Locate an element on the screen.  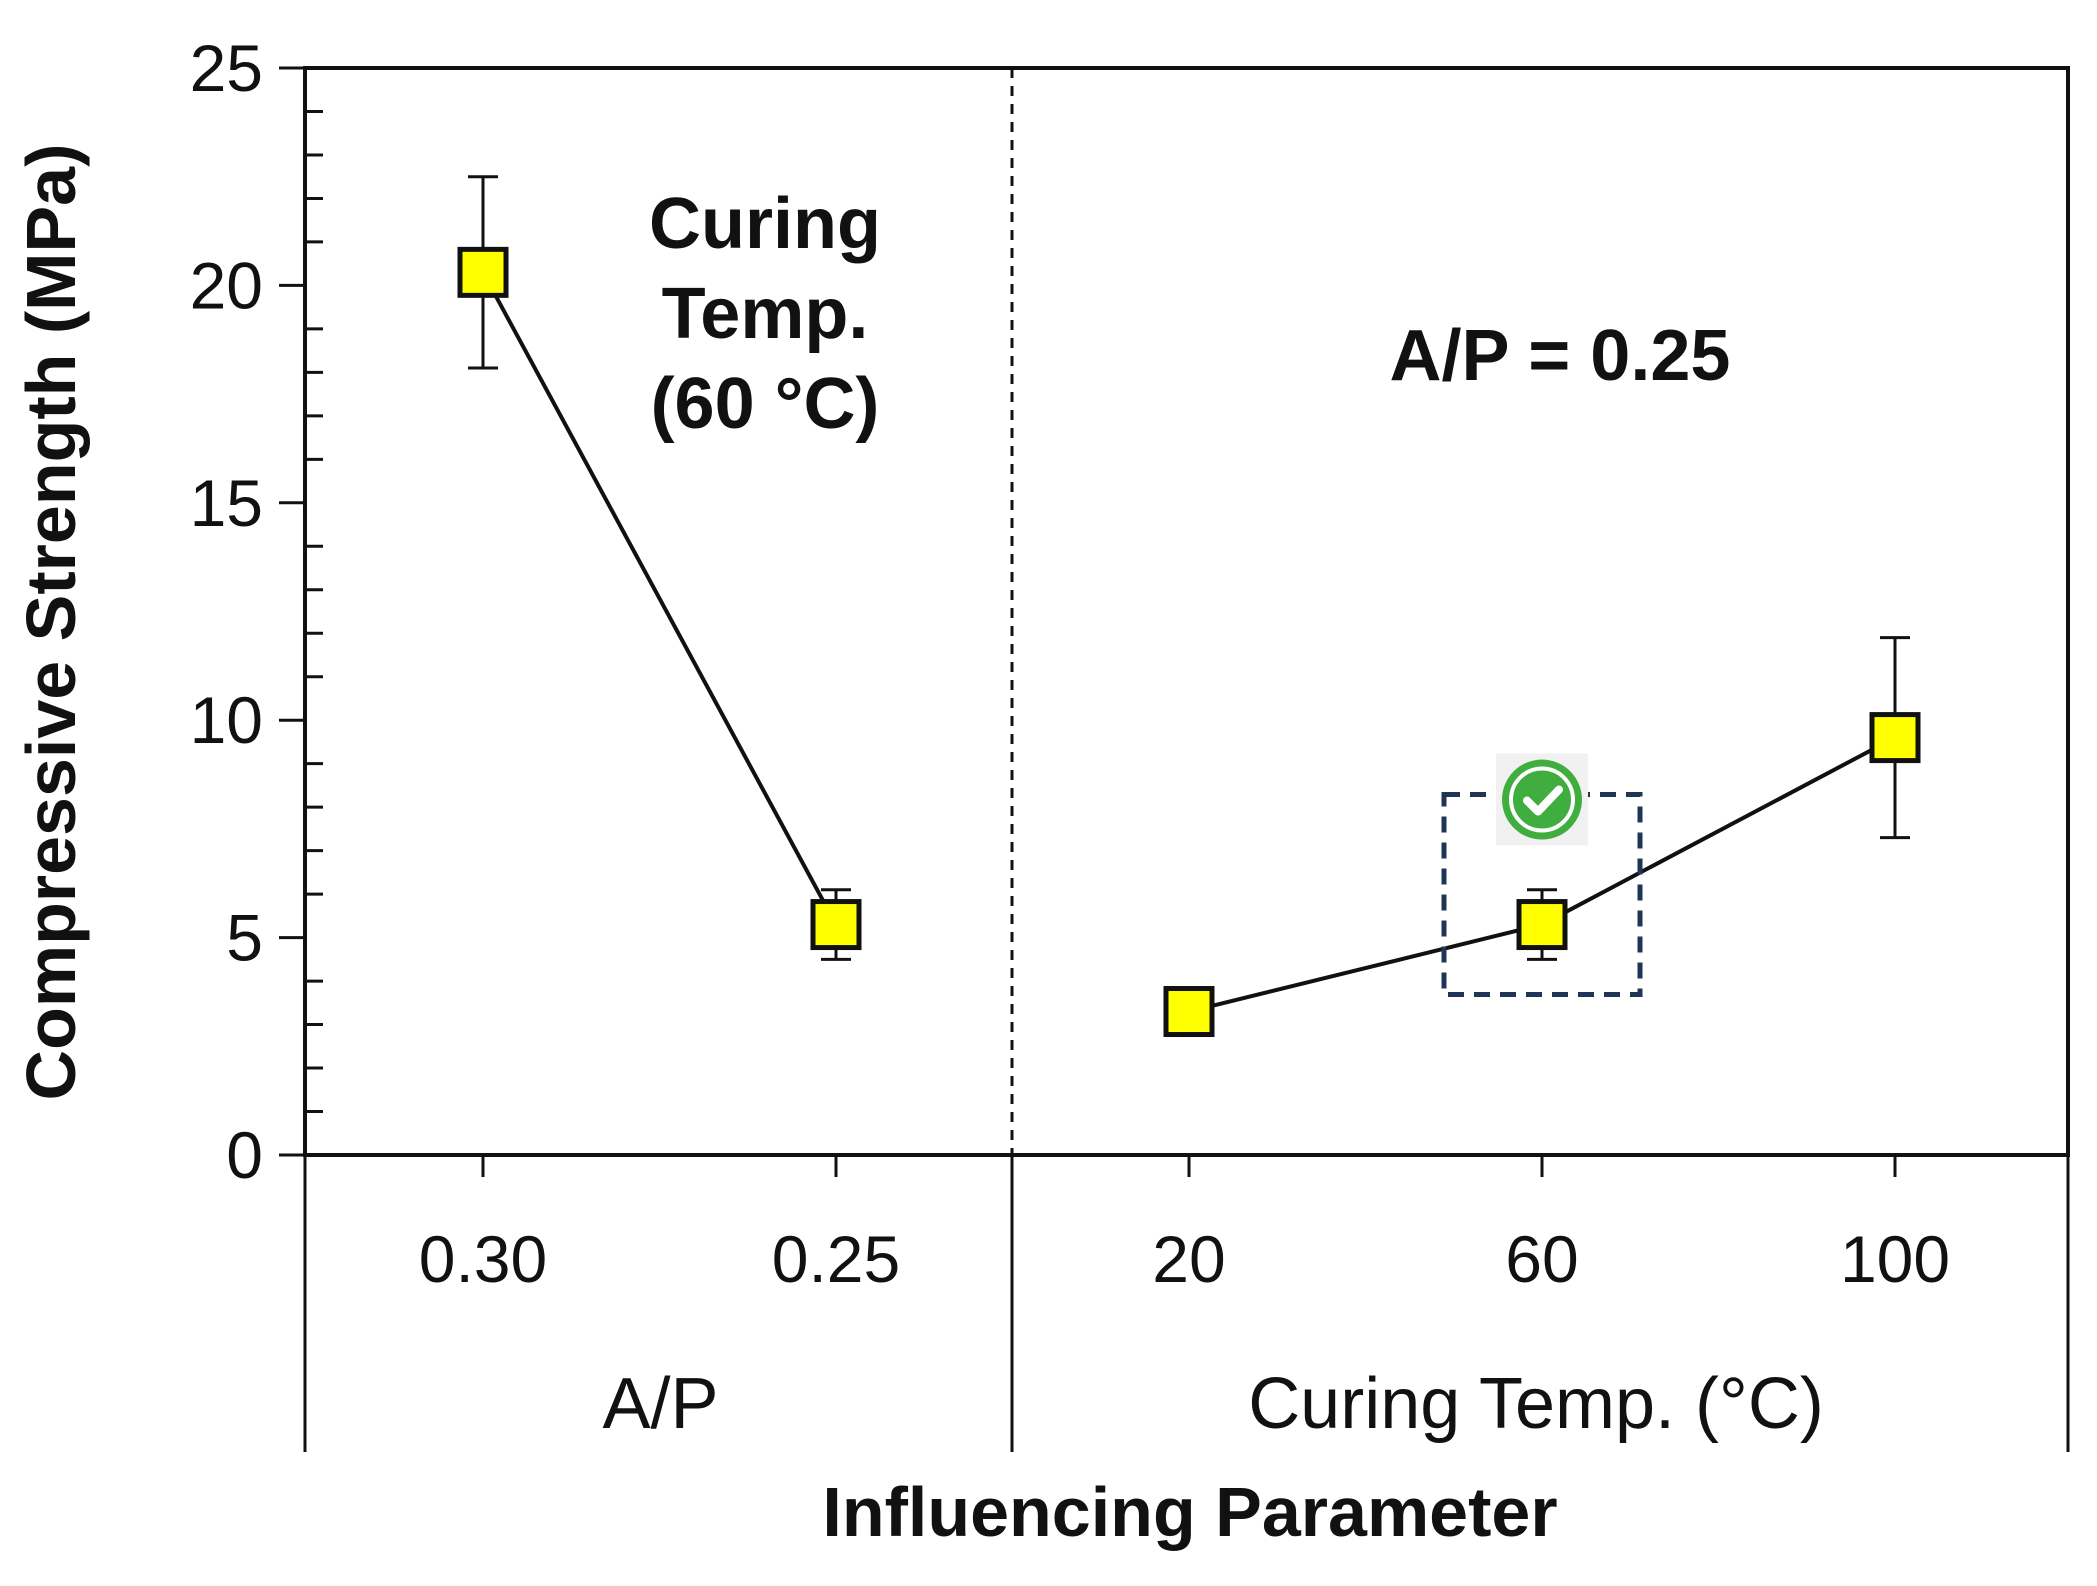
group-label: A/P is located at coordinates (660, 1404).